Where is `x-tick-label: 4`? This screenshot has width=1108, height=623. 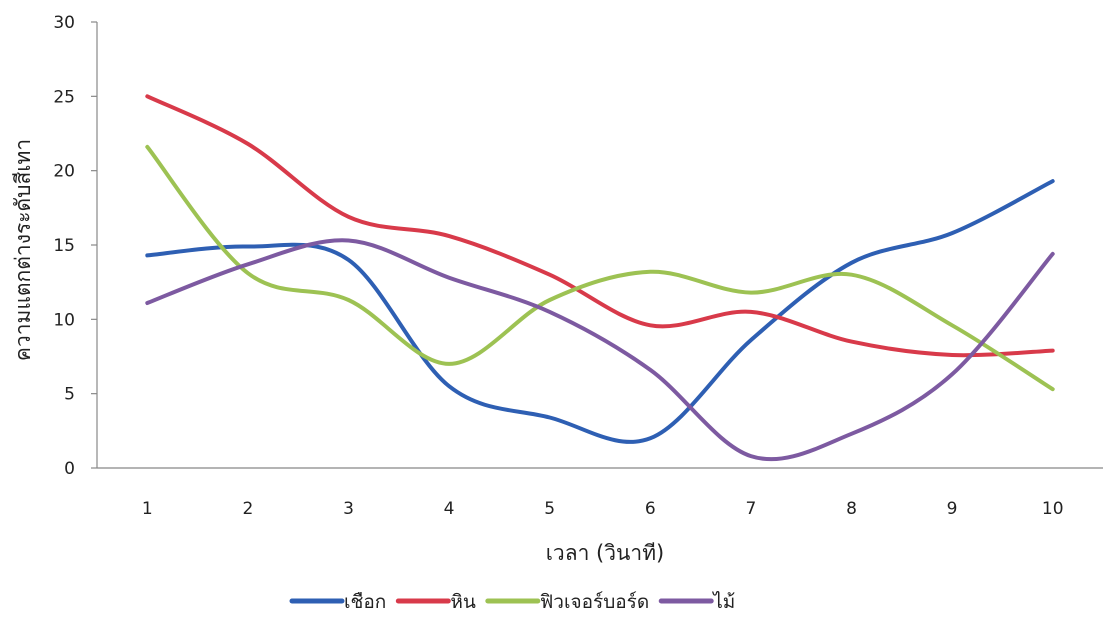 x-tick-label: 4 is located at coordinates (449, 509).